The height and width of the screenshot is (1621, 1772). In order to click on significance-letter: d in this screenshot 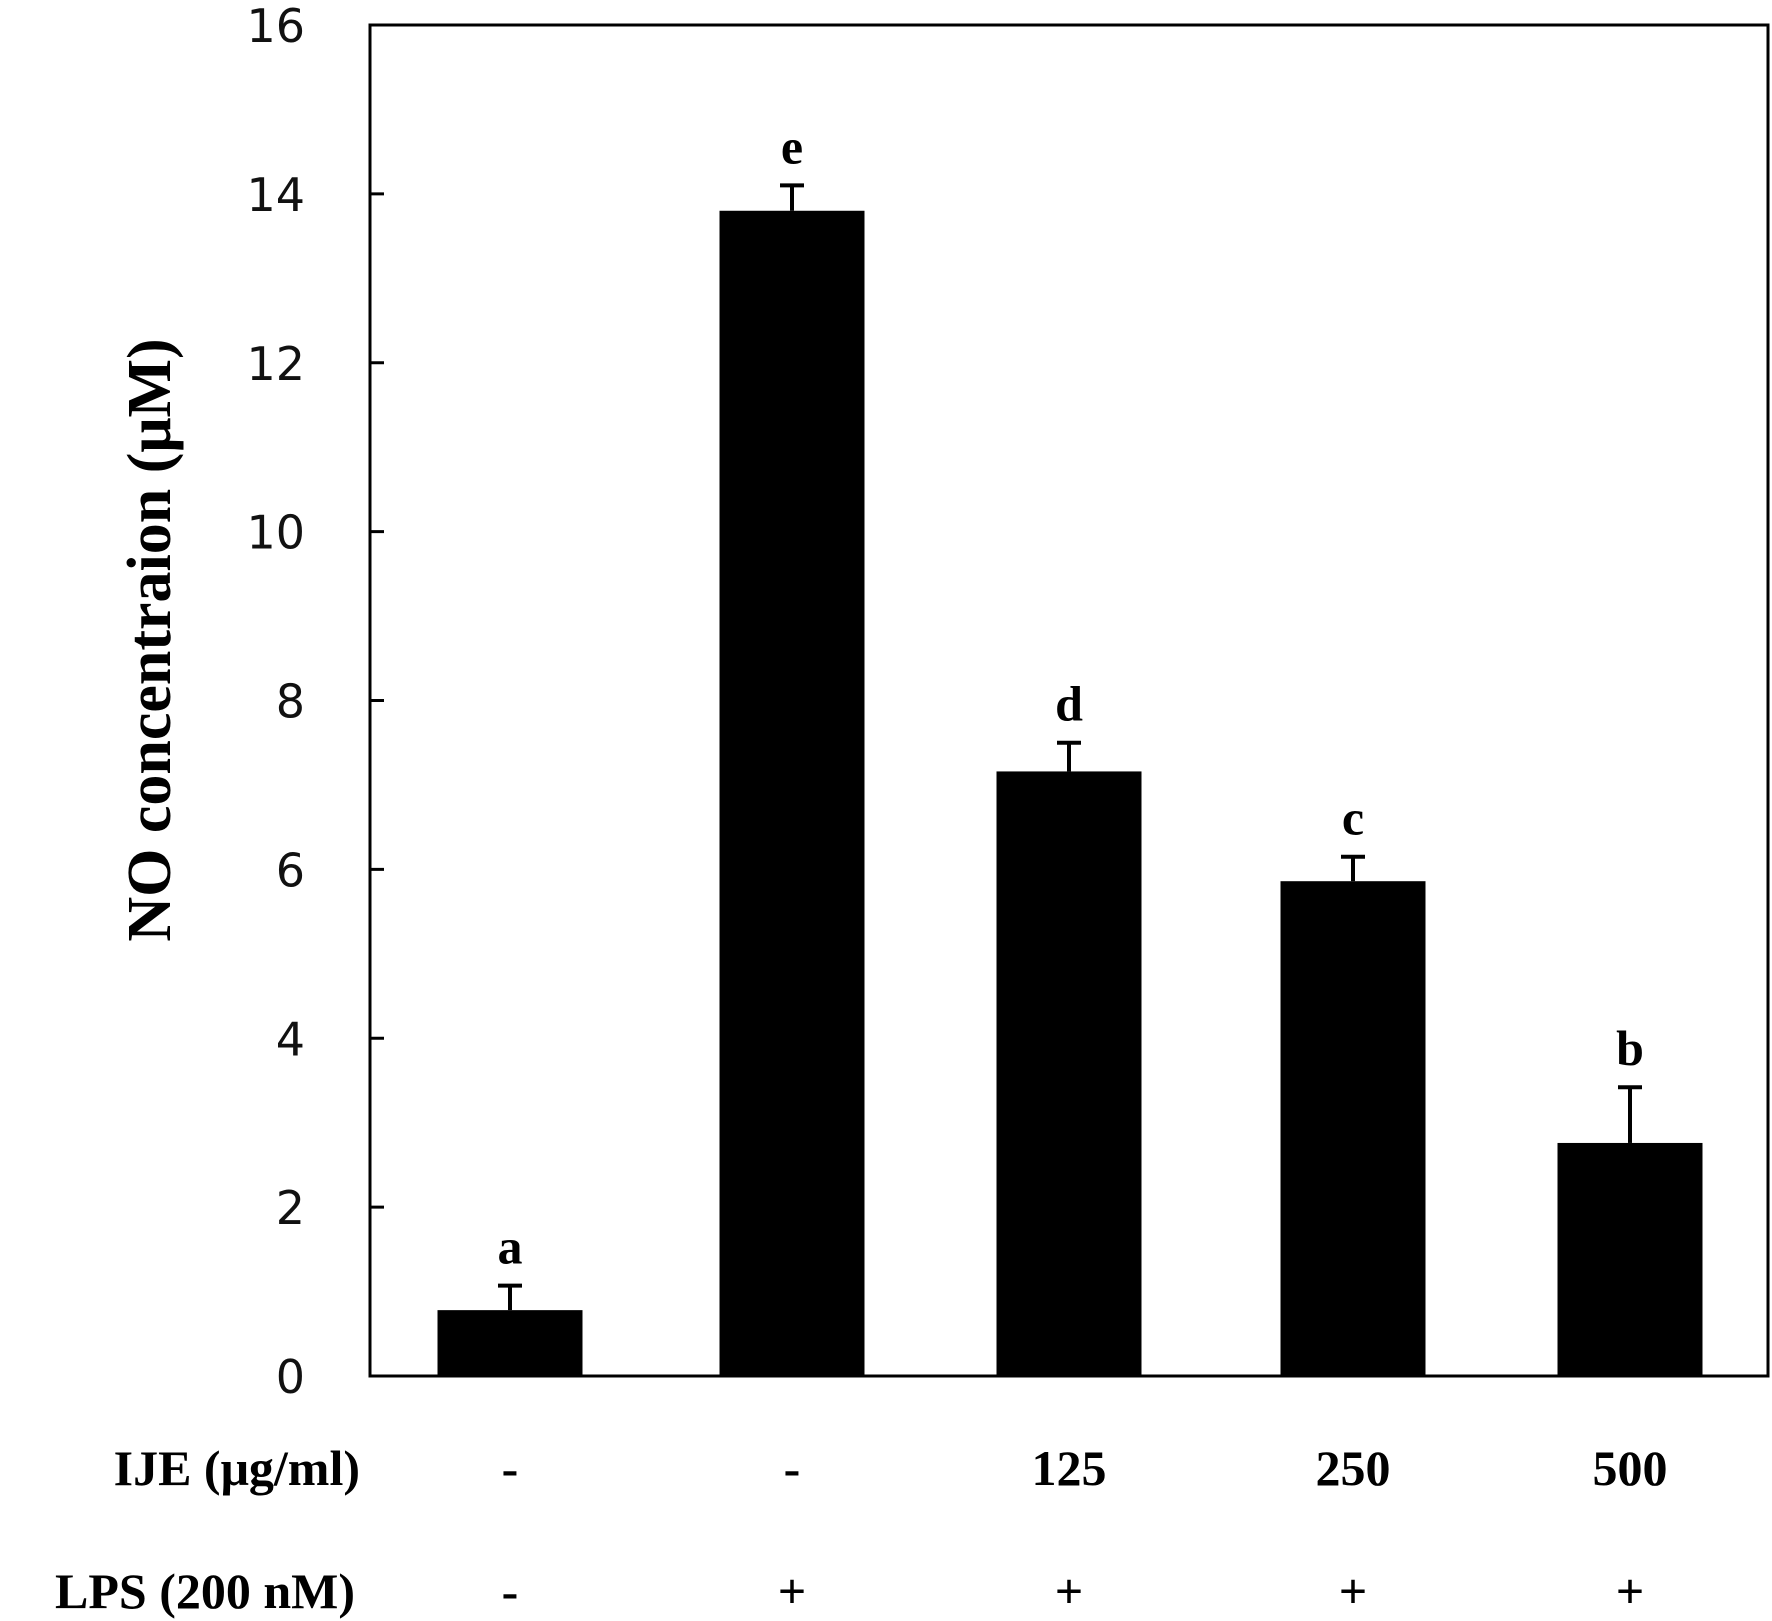, I will do `click(1069, 704)`.